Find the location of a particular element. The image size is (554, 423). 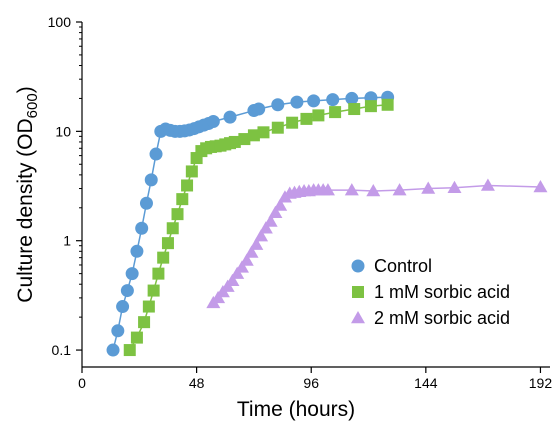

x-tick-label: 192 is located at coordinates (541, 383).